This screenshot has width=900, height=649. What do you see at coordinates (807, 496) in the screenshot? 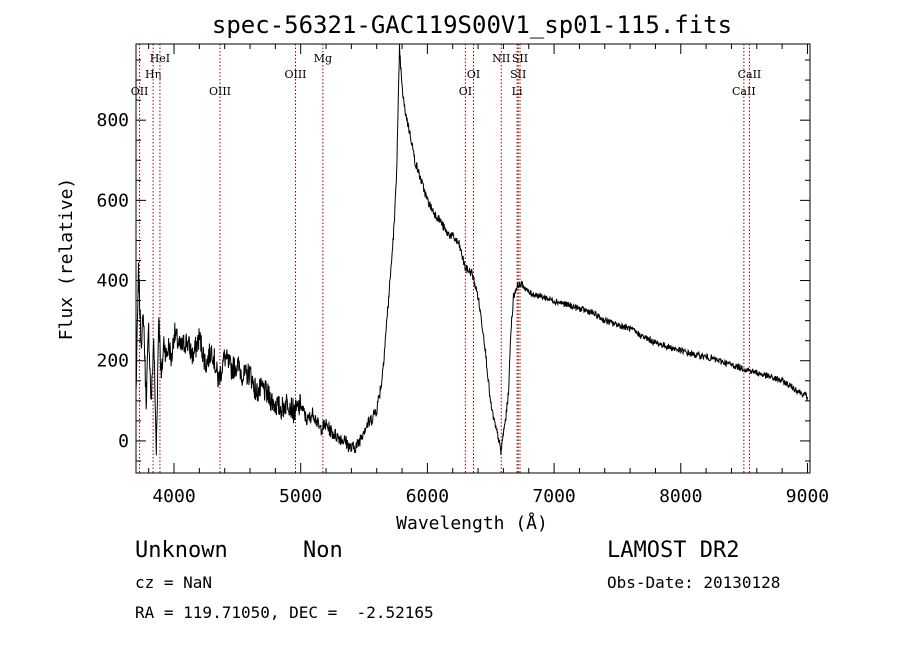
I see `x-tick-label: 9000` at bounding box center [807, 496].